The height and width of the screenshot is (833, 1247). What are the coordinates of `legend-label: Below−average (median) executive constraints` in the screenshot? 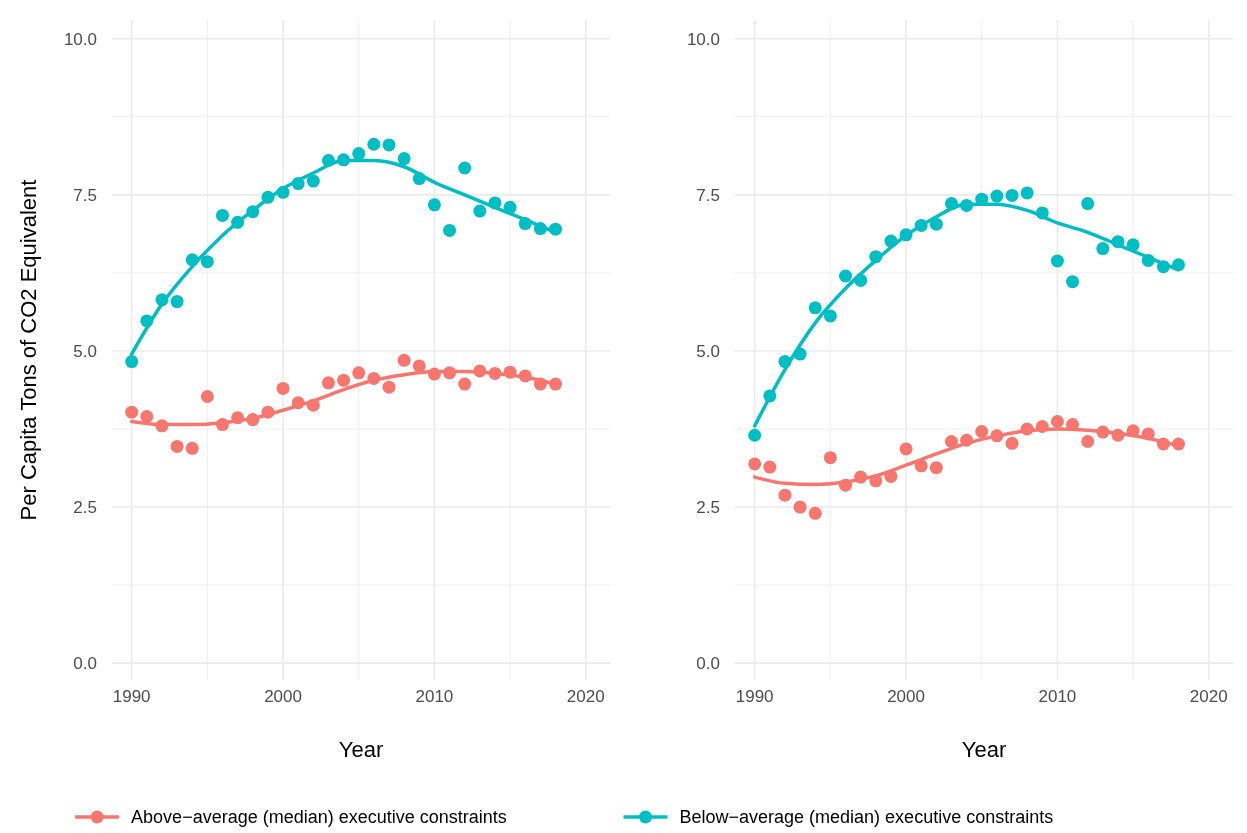 It's located at (866, 817).